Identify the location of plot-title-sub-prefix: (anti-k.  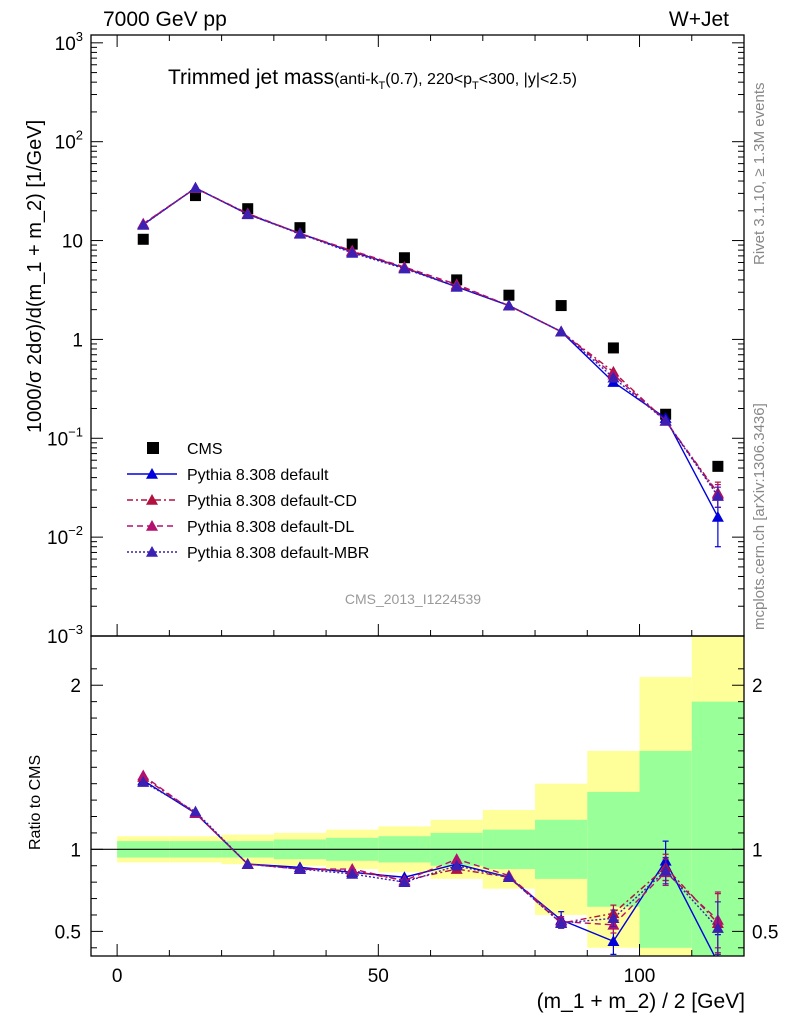
(356, 79).